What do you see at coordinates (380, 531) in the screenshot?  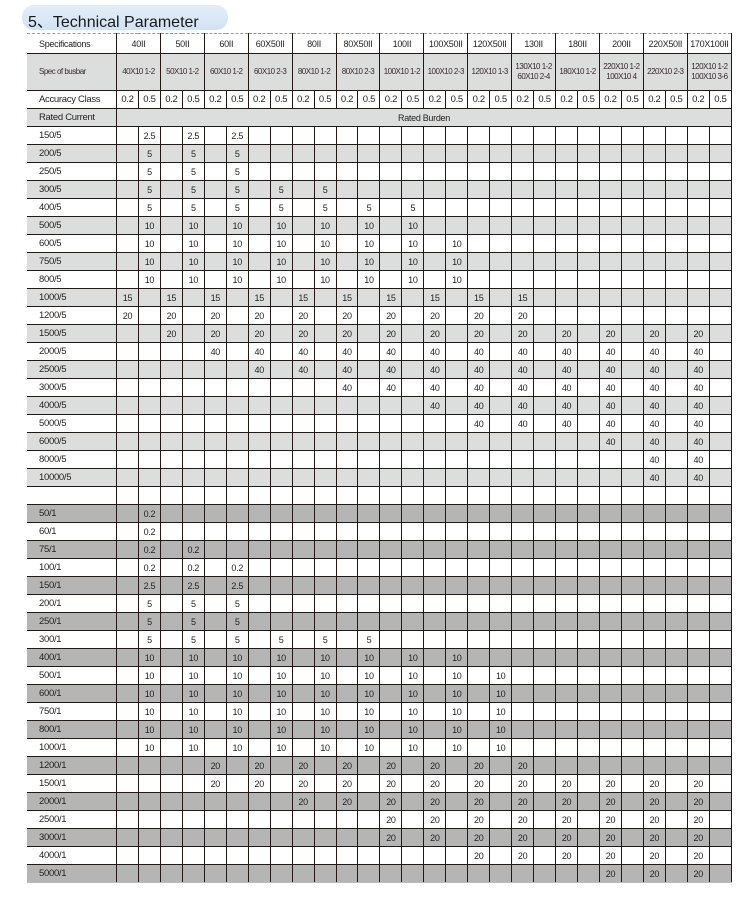 I see `table-row: 60/1 0.2` at bounding box center [380, 531].